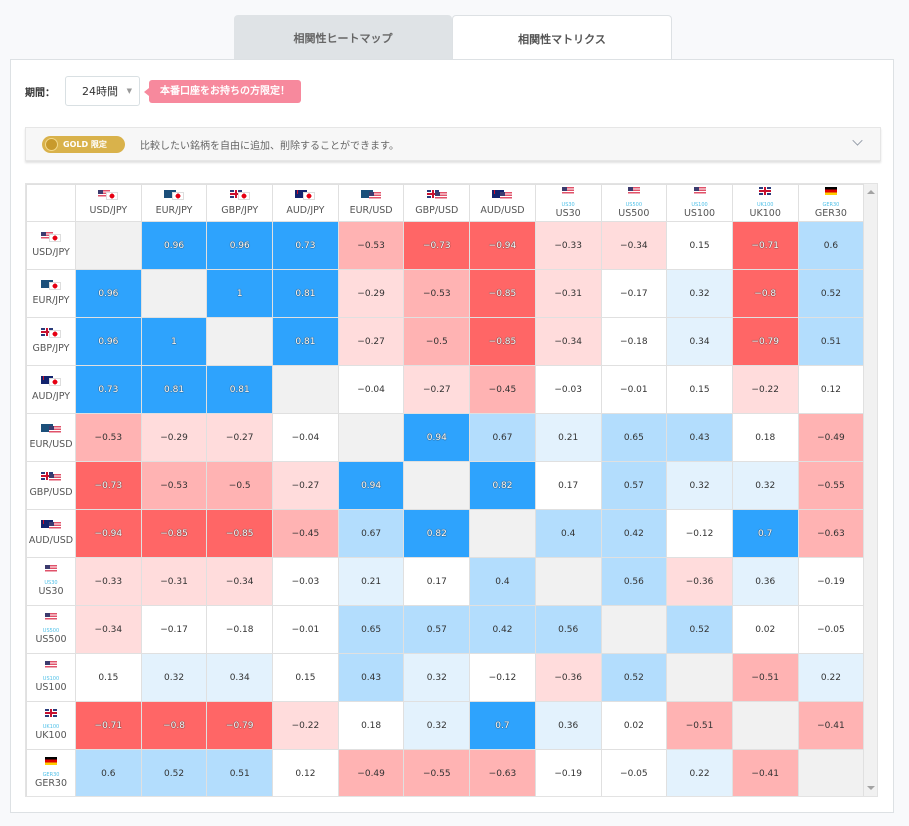 The height and width of the screenshot is (826, 909). What do you see at coordinates (437, 341) in the screenshot?
I see `correlation-cell: −0.5` at bounding box center [437, 341].